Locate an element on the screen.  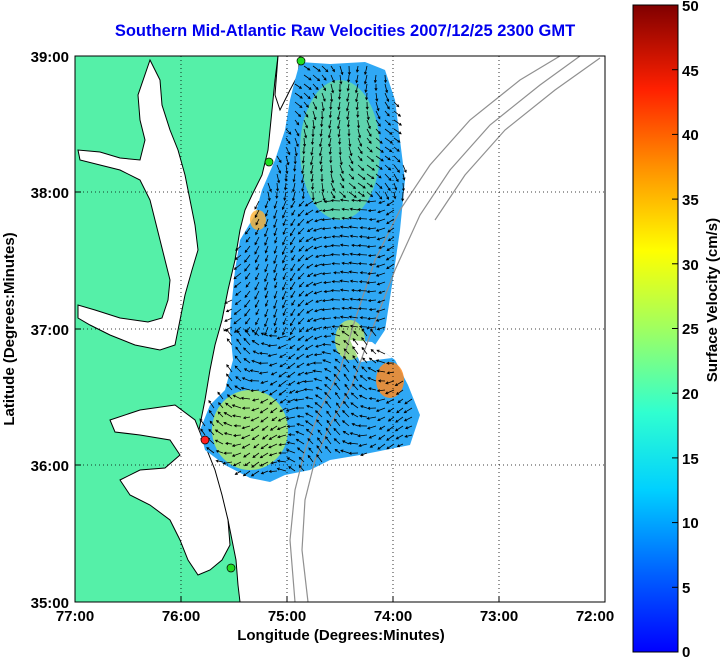
coverage-gap is located at coordinates (371, 351).